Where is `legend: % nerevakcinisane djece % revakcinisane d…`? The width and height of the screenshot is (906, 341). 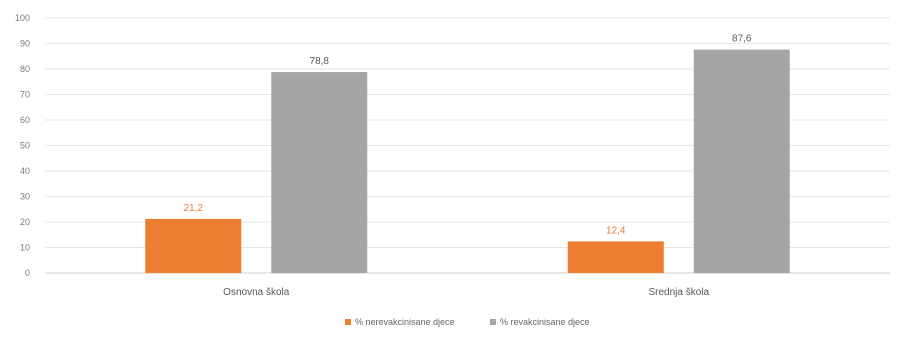 legend: % nerevakcinisane djece % revakcinisane d… is located at coordinates (467, 322).